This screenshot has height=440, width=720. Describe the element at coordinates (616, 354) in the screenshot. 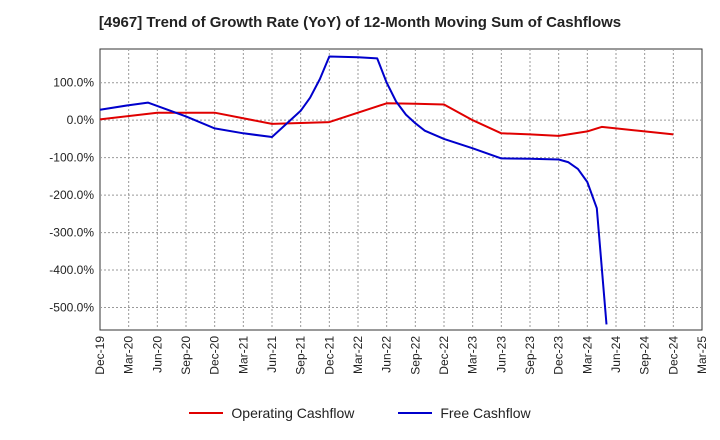

I see `x-tick-label: Jun-24` at that location.